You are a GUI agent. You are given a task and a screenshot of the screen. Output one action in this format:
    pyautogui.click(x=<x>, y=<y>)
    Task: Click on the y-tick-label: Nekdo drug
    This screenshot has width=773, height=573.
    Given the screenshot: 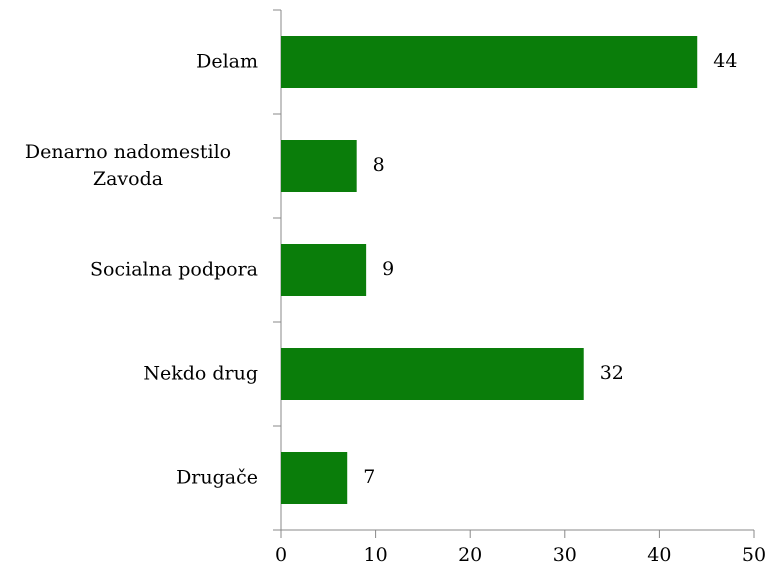 What is the action you would take?
    pyautogui.click(x=200, y=373)
    